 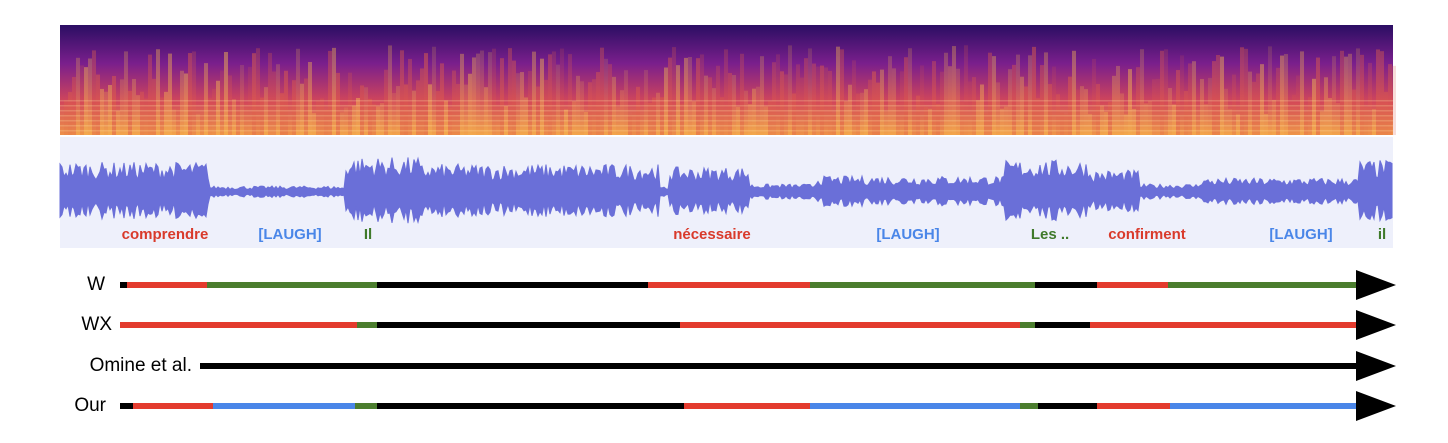 I want to click on word-label: il, so click(x=1382, y=234).